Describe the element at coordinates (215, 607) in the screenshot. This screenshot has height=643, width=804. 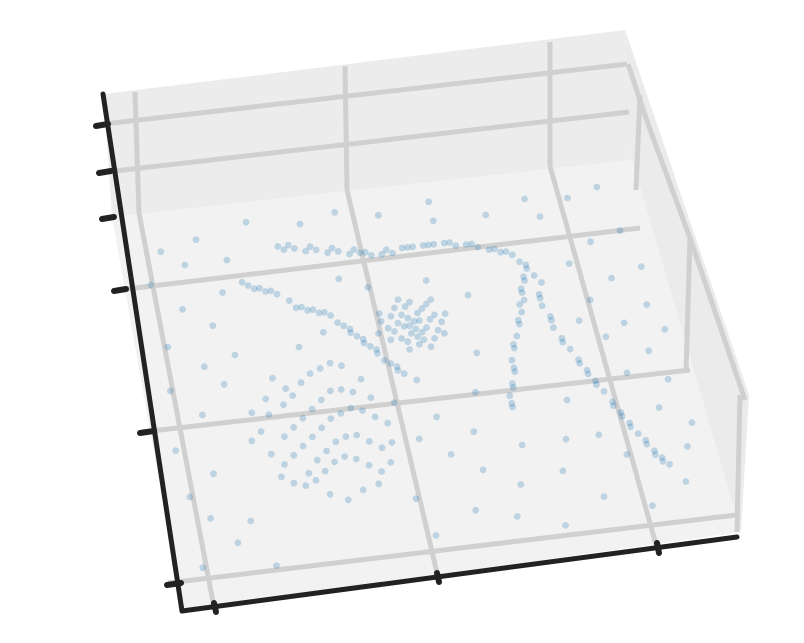
I see `x-tick` at that location.